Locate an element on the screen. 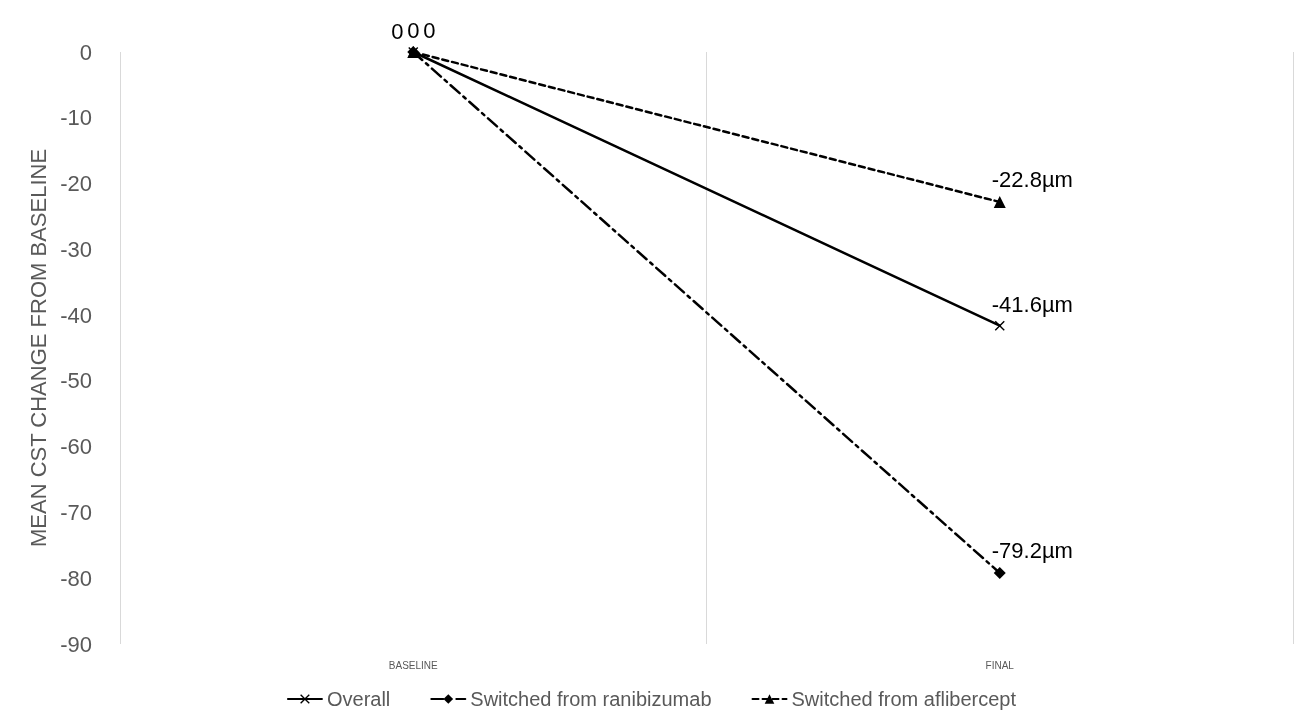  y-tick-label: 0 is located at coordinates (85, 52).